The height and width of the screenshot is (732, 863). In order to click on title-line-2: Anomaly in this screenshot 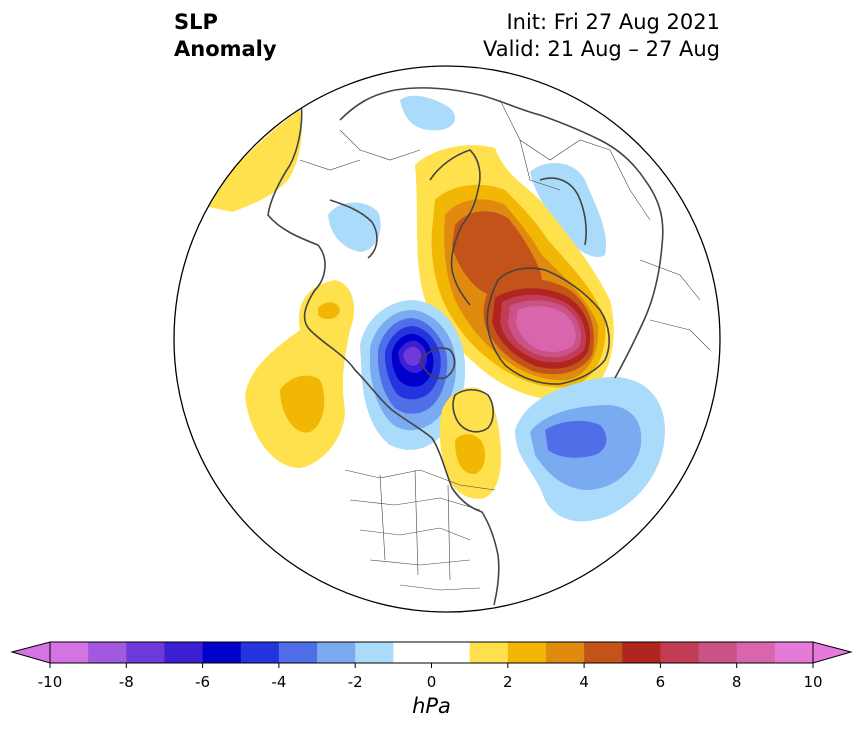, I will do `click(225, 49)`.